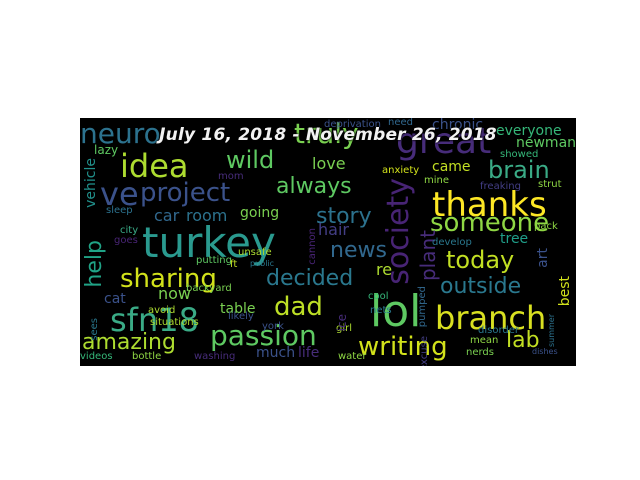 This screenshot has width=640, height=480. What do you see at coordinates (333, 229) in the screenshot?
I see `word-hair: hair` at bounding box center [333, 229].